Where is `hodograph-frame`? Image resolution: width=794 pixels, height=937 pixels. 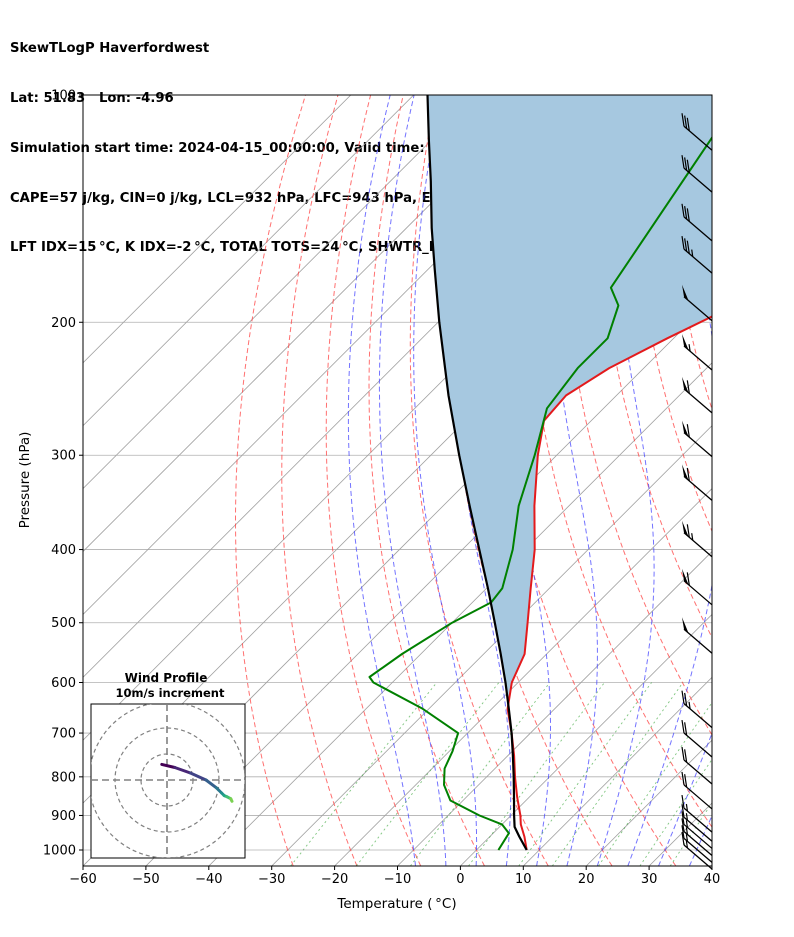 hodograph-frame is located at coordinates (168, 781).